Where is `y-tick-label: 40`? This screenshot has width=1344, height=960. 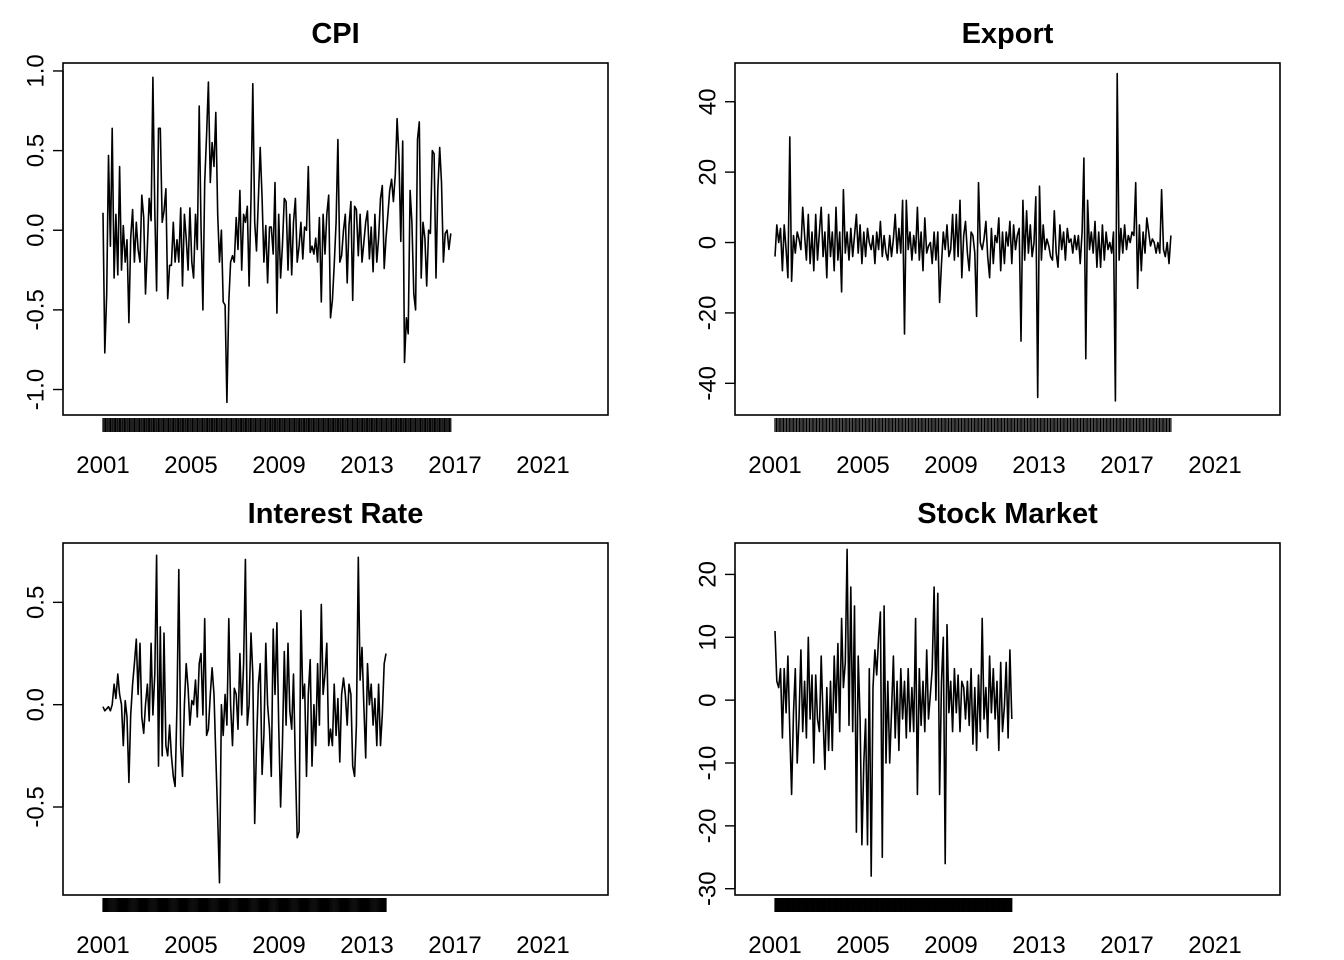
y-tick-label: 40 is located at coordinates (707, 101).